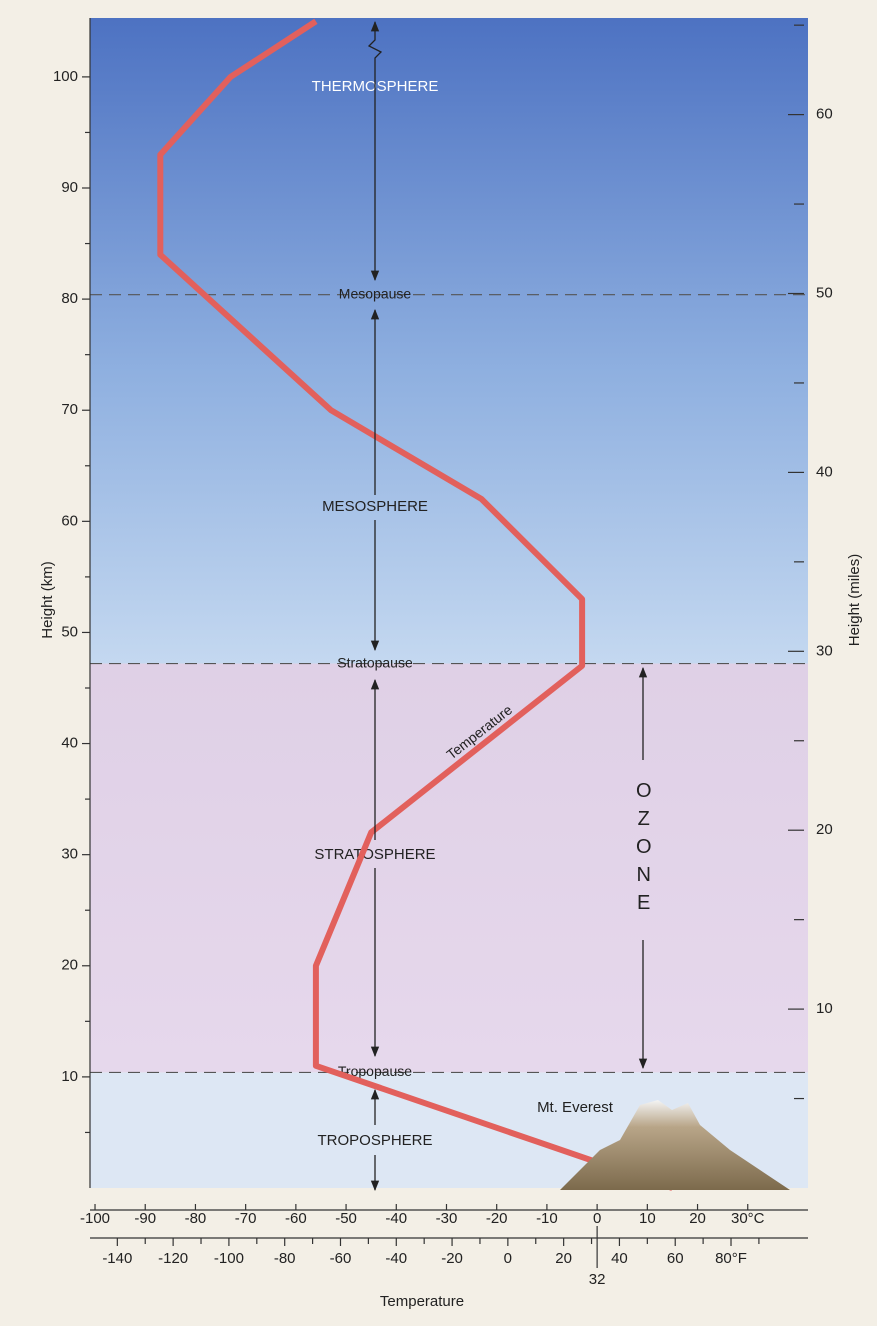 The image size is (877, 1326). What do you see at coordinates (69, 409) in the screenshot?
I see `y-tick-label: 70` at bounding box center [69, 409].